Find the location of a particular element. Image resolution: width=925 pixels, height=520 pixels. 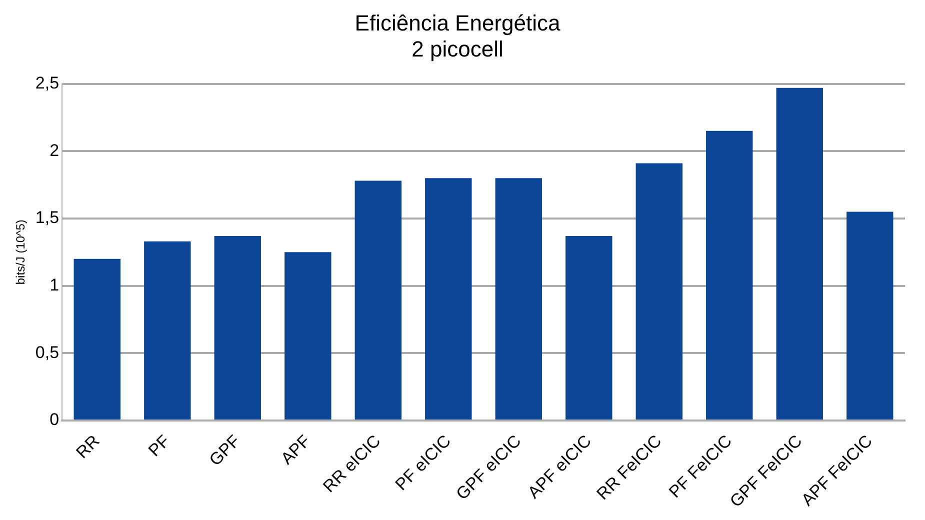

chart-title: Eficiência Energética is located at coordinates (457, 23).